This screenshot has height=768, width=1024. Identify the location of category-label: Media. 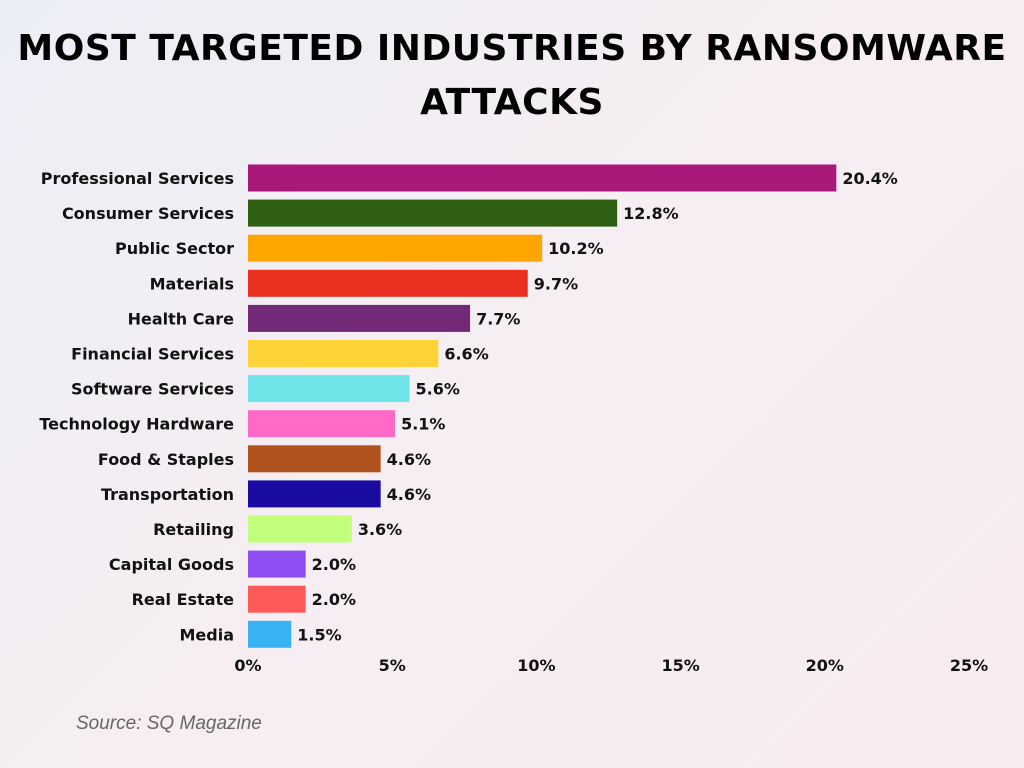
(206, 634).